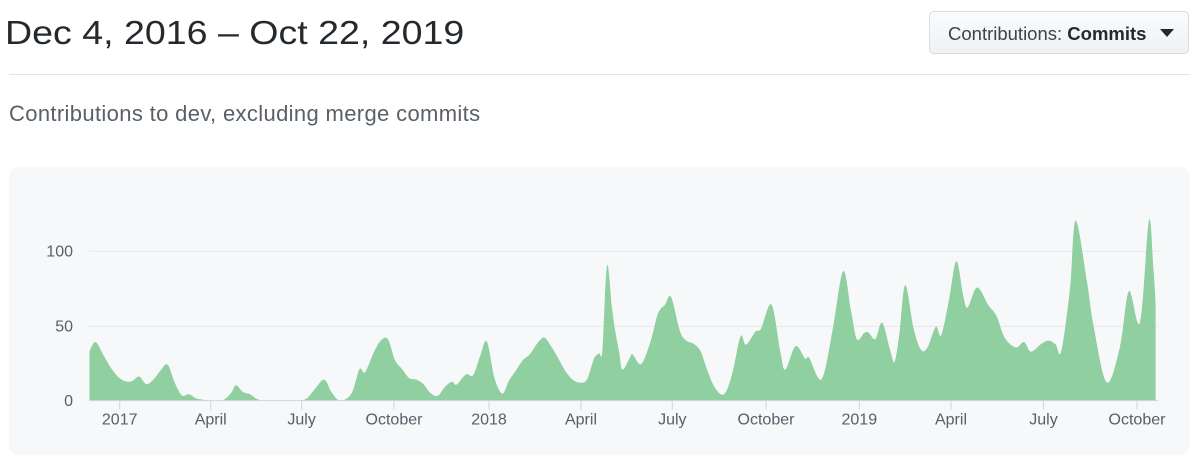 Image resolution: width=1200 pixels, height=472 pixels. Describe the element at coordinates (59, 252) in the screenshot. I see `svg-text: 100` at that location.